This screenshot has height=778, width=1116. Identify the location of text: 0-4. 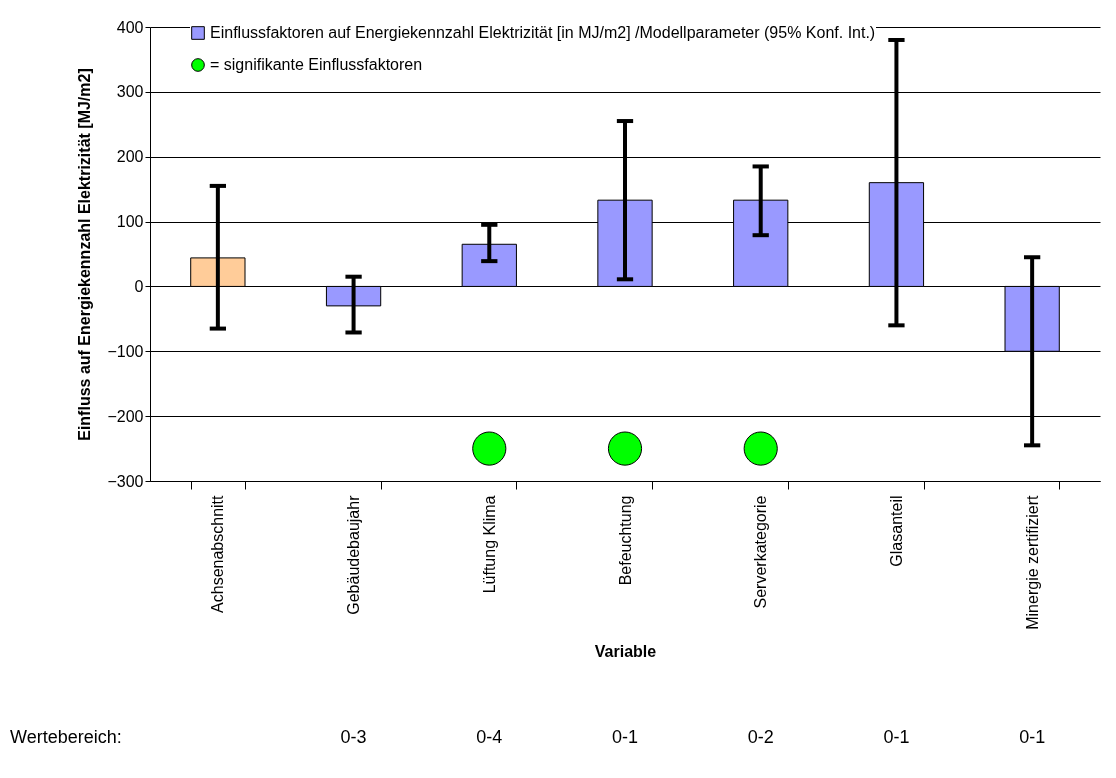
(489, 737).